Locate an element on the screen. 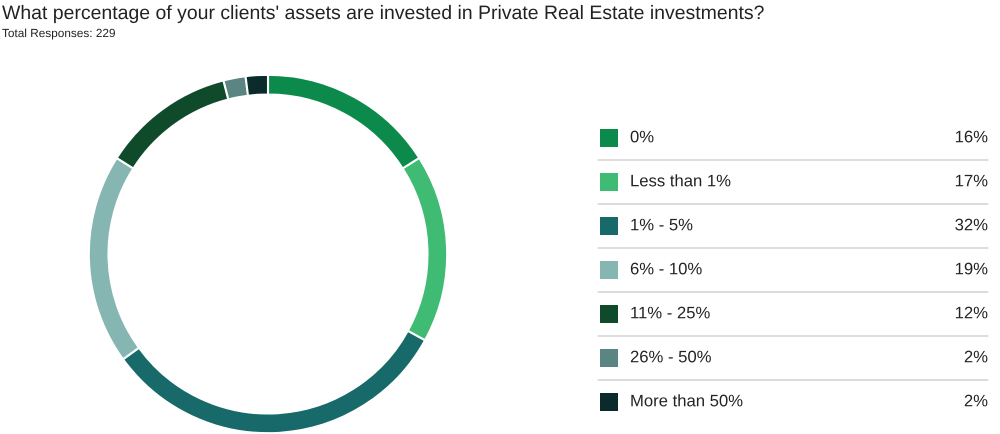 The image size is (1000, 434). data-label: 32% is located at coordinates (971, 224).